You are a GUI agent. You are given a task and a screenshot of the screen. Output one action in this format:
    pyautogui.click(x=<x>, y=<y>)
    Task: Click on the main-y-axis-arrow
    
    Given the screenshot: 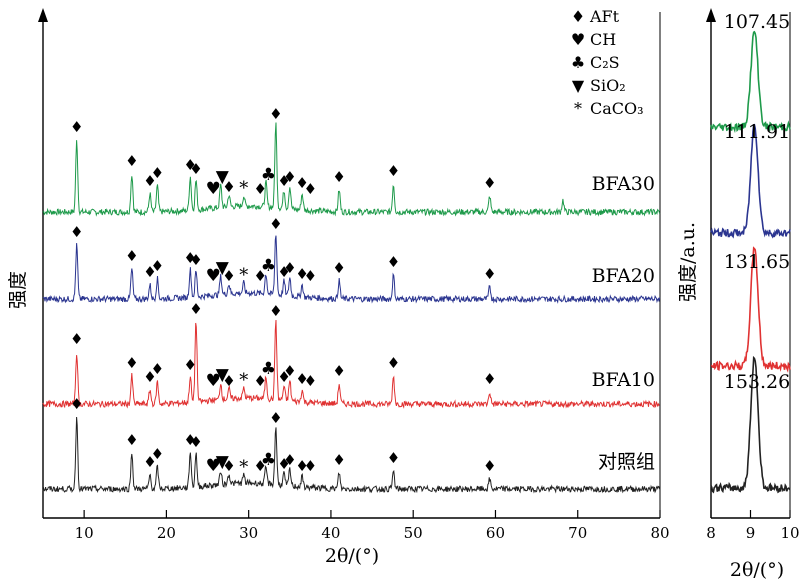 What is the action you would take?
    pyautogui.click(x=43, y=15)
    